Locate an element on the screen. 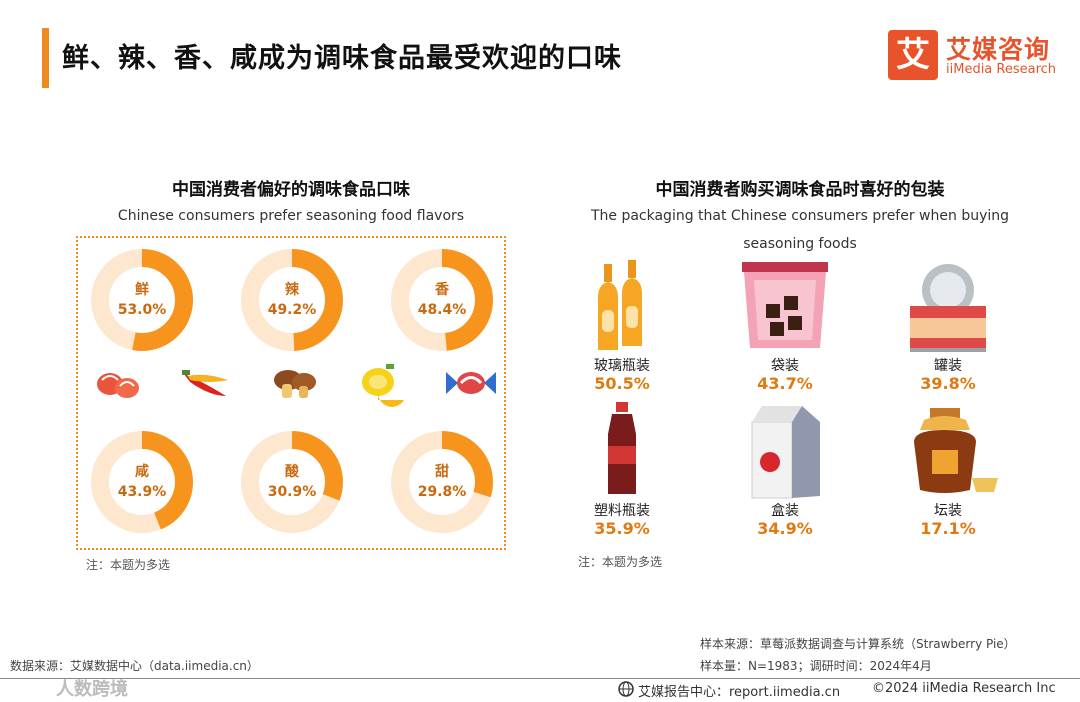 The height and width of the screenshot is (702, 1080). flavor-label-5: 酸 30.9% is located at coordinates (292, 482).